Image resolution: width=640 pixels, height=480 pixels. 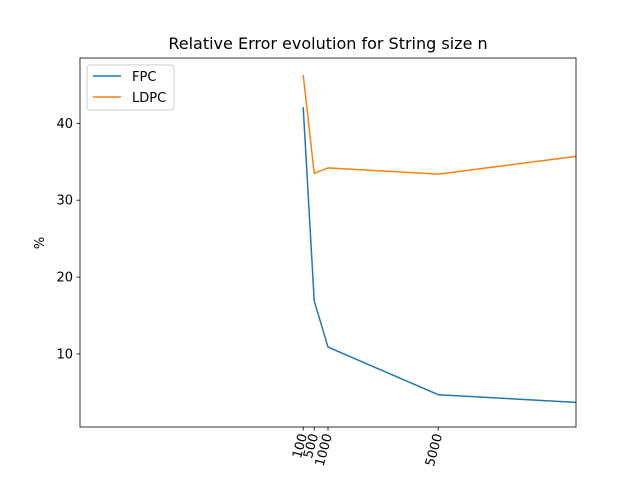 What do you see at coordinates (149, 98) in the screenshot?
I see `legend-label-ldpc: LDPC` at bounding box center [149, 98].